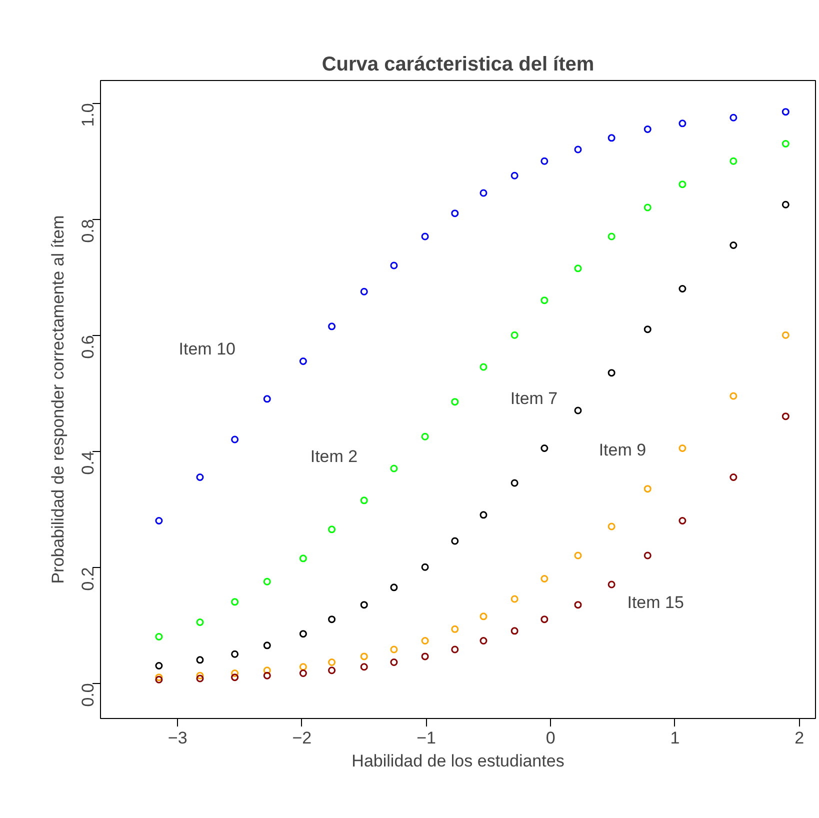 The width and height of the screenshot is (819, 818). I want to click on series-label: Item 9, so click(622, 450).